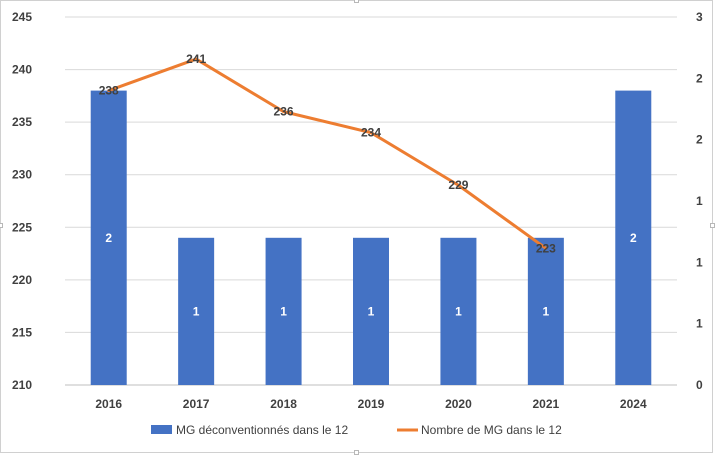  What do you see at coordinates (546, 248) in the screenshot?
I see `line-data-label: 223` at bounding box center [546, 248].